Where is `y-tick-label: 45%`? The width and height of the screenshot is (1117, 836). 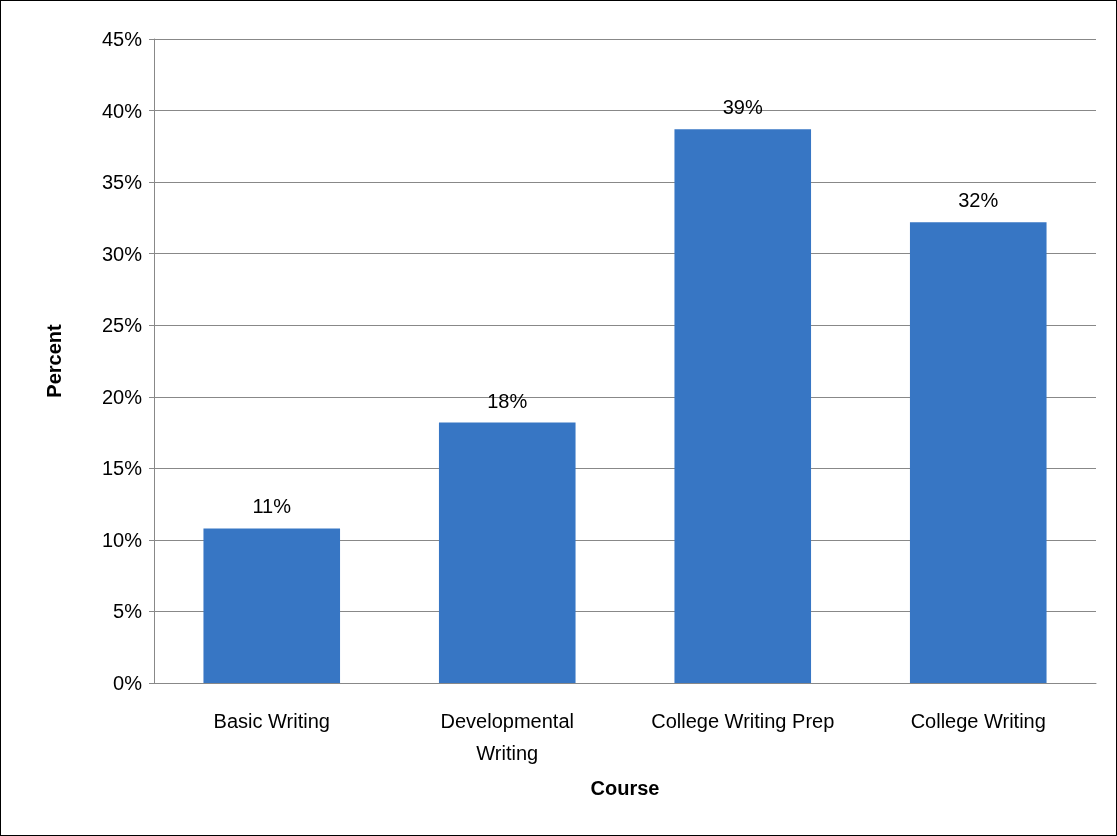
y-tick-label: 45% is located at coordinates (122, 39).